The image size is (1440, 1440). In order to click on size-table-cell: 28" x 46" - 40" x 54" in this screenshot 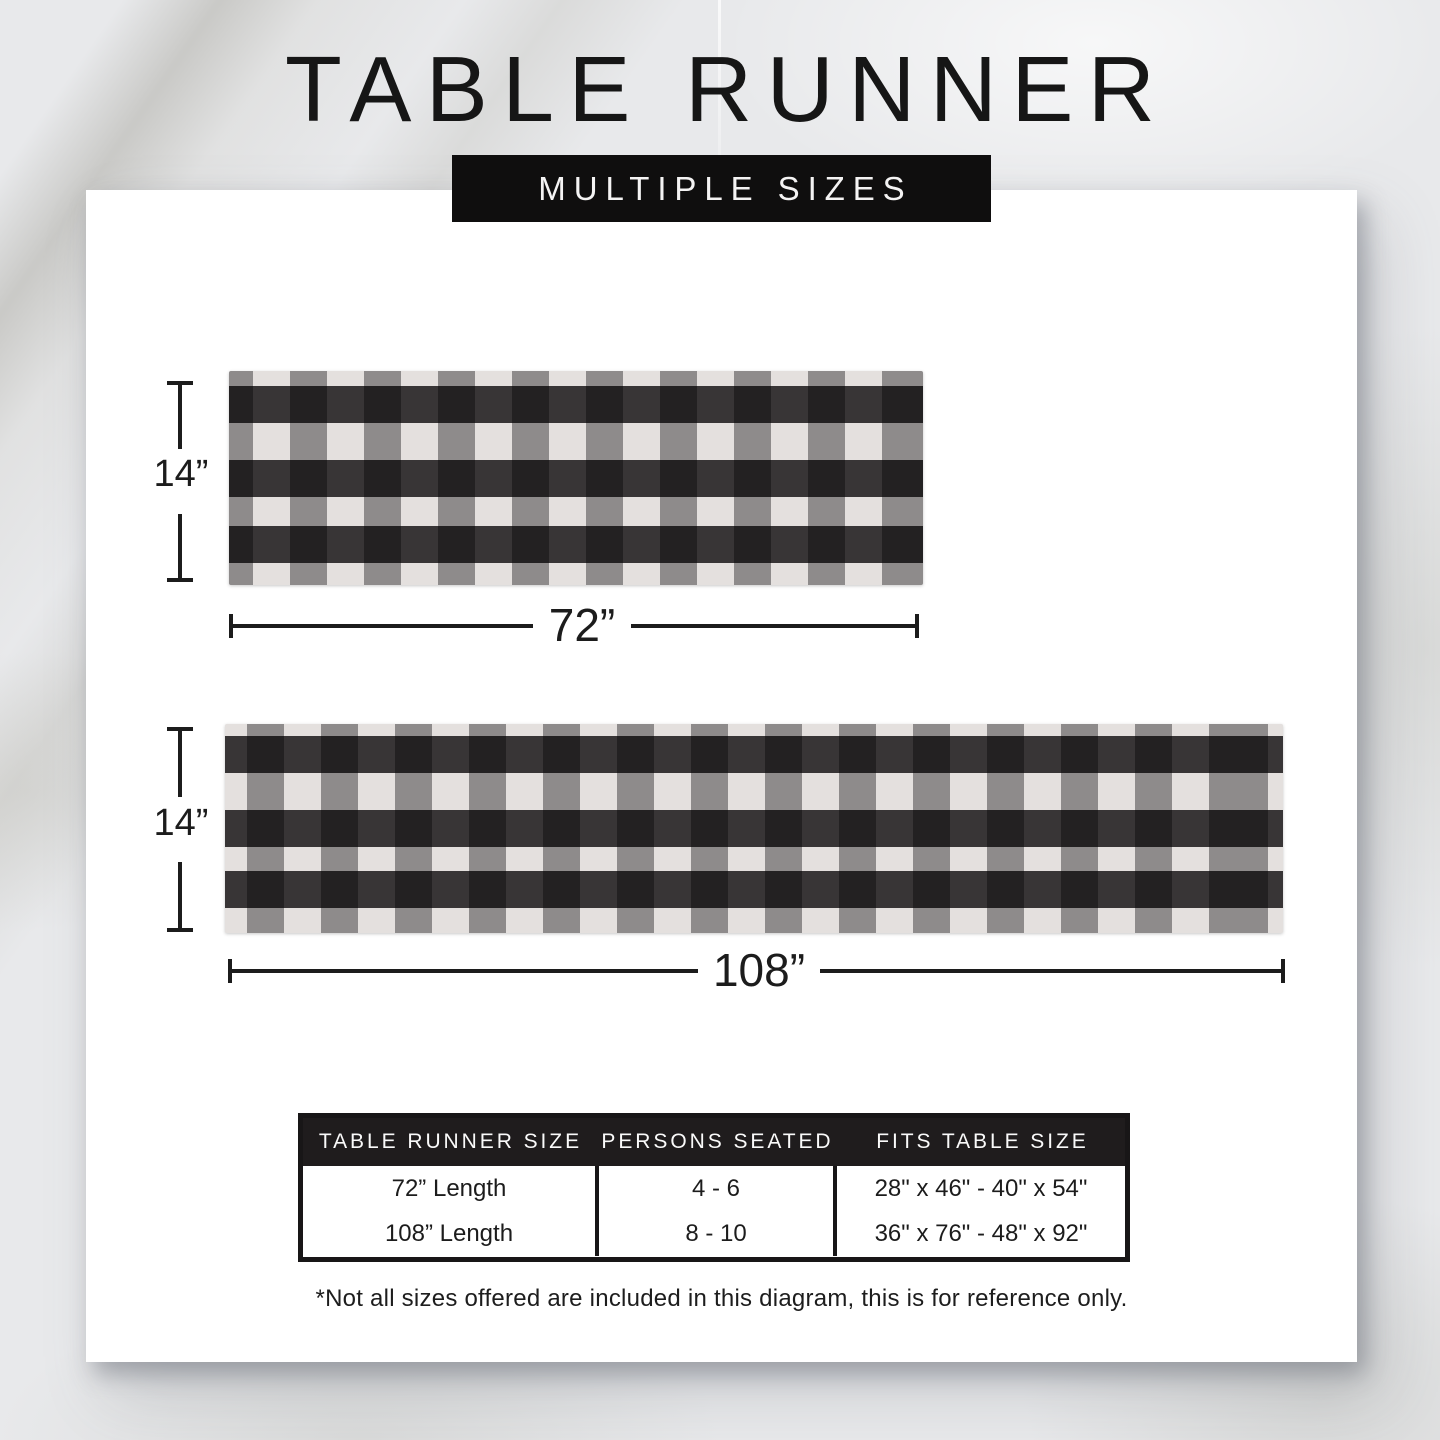, I will do `click(981, 1188)`.